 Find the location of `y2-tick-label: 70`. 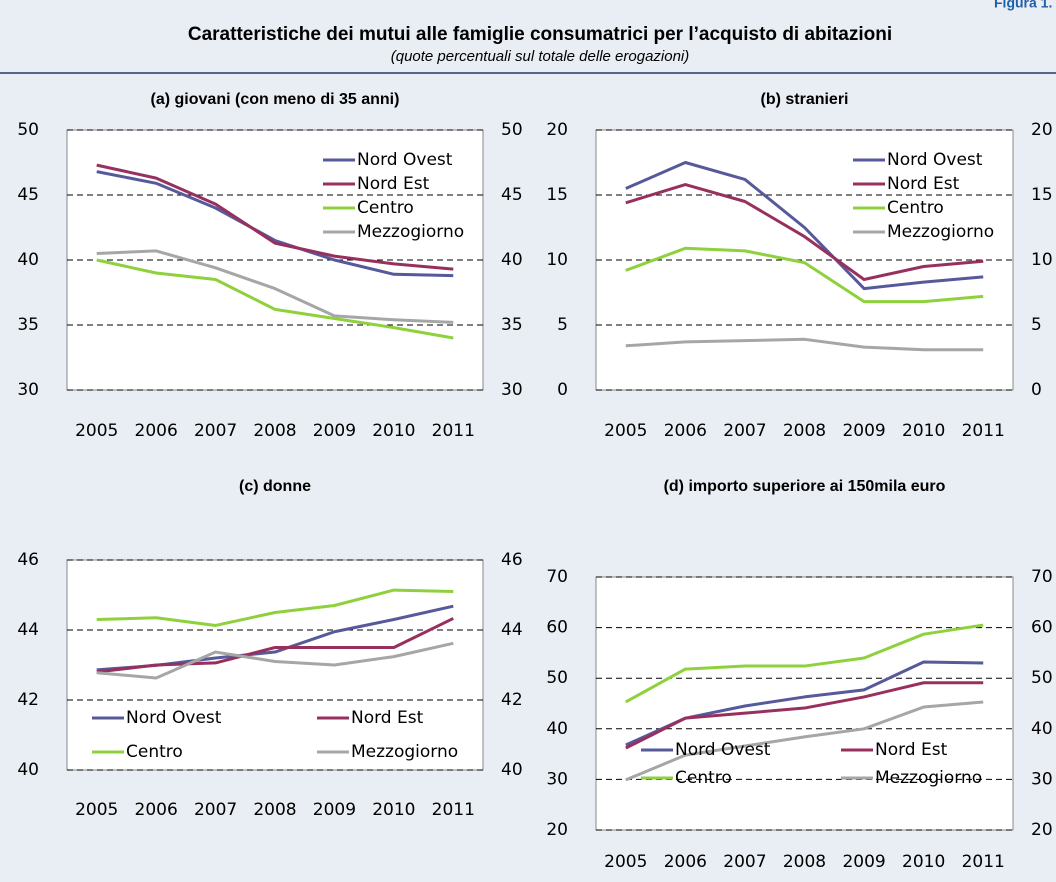

y2-tick-label: 70 is located at coordinates (1042, 577).